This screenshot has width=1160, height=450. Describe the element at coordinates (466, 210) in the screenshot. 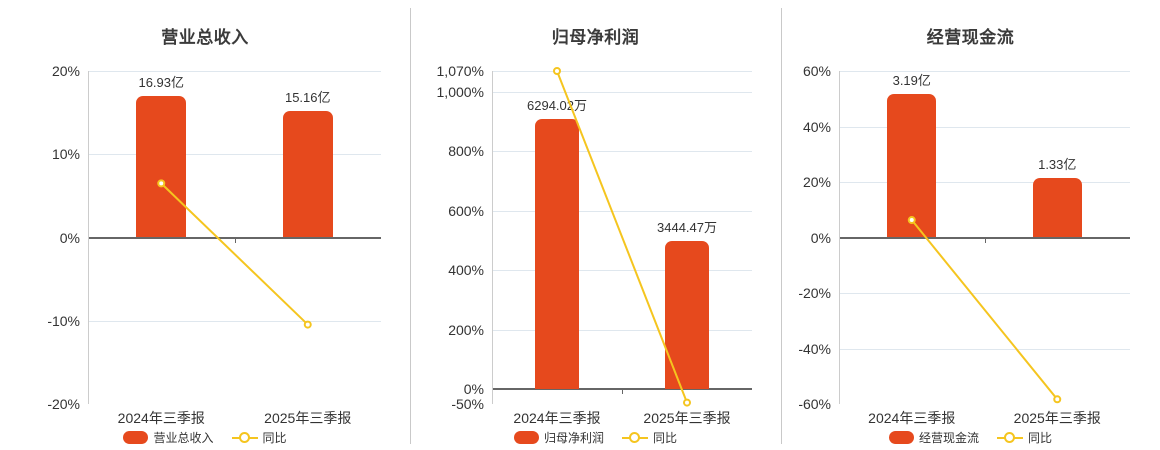

I see `y-axis-tick-label: 600%` at that location.